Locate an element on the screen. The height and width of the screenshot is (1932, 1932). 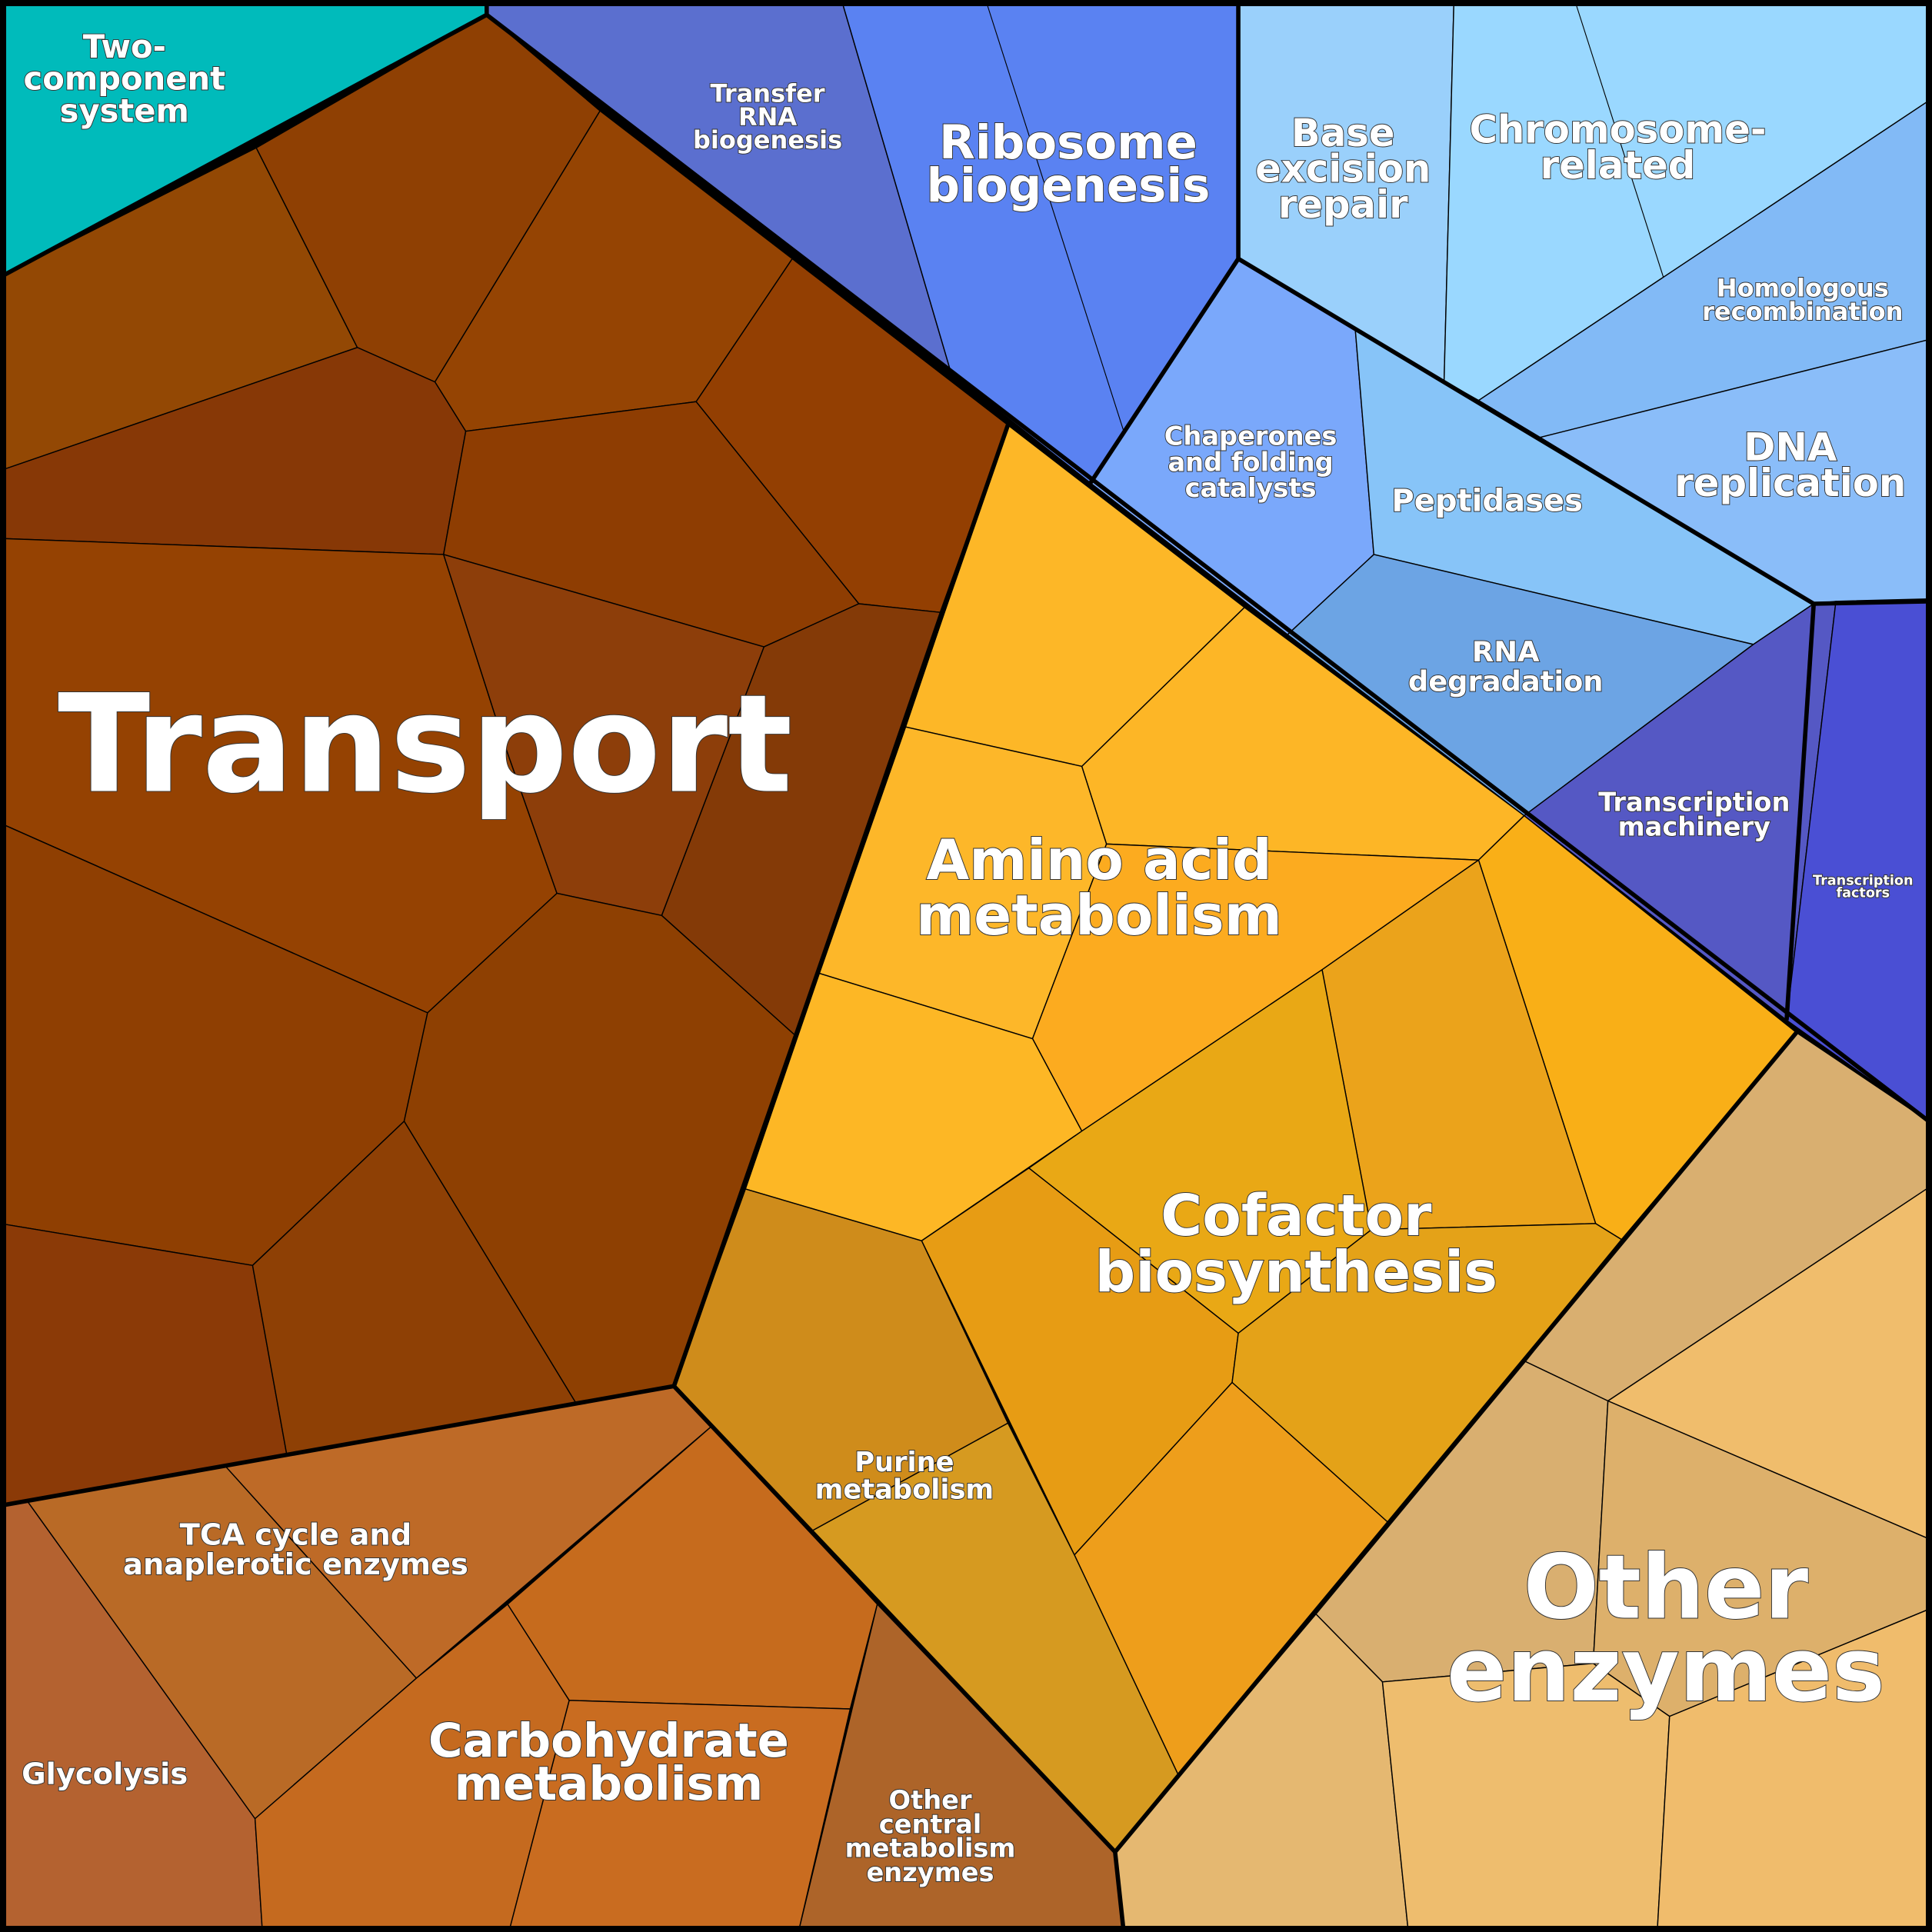
label-line: Ribosome is located at coordinates (1068, 142).